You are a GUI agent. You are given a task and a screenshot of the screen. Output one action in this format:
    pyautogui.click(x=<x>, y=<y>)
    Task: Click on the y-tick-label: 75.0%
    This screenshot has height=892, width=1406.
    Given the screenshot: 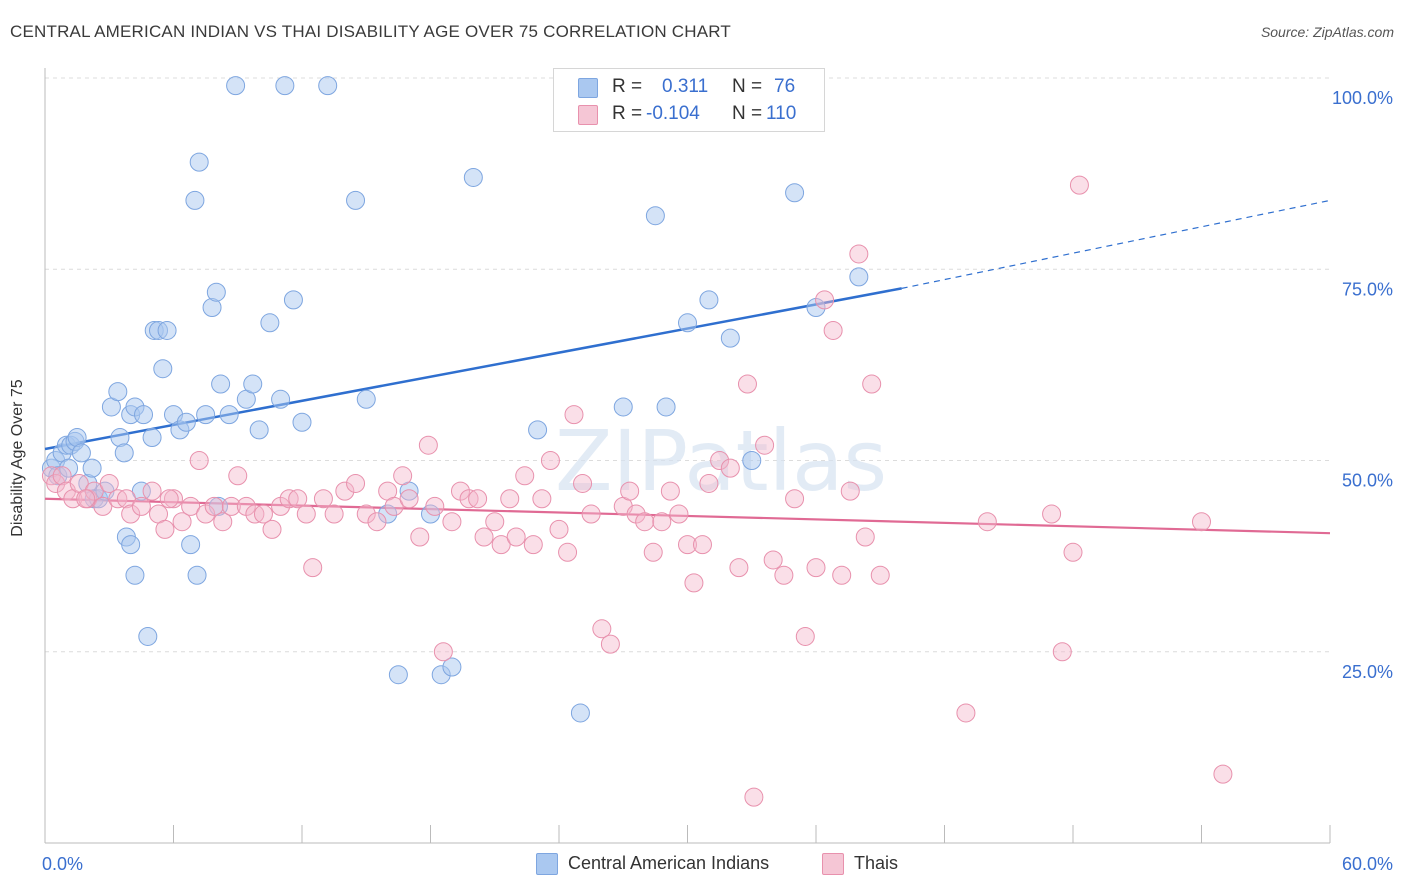 What is the action you would take?
    pyautogui.click(x=1367, y=289)
    